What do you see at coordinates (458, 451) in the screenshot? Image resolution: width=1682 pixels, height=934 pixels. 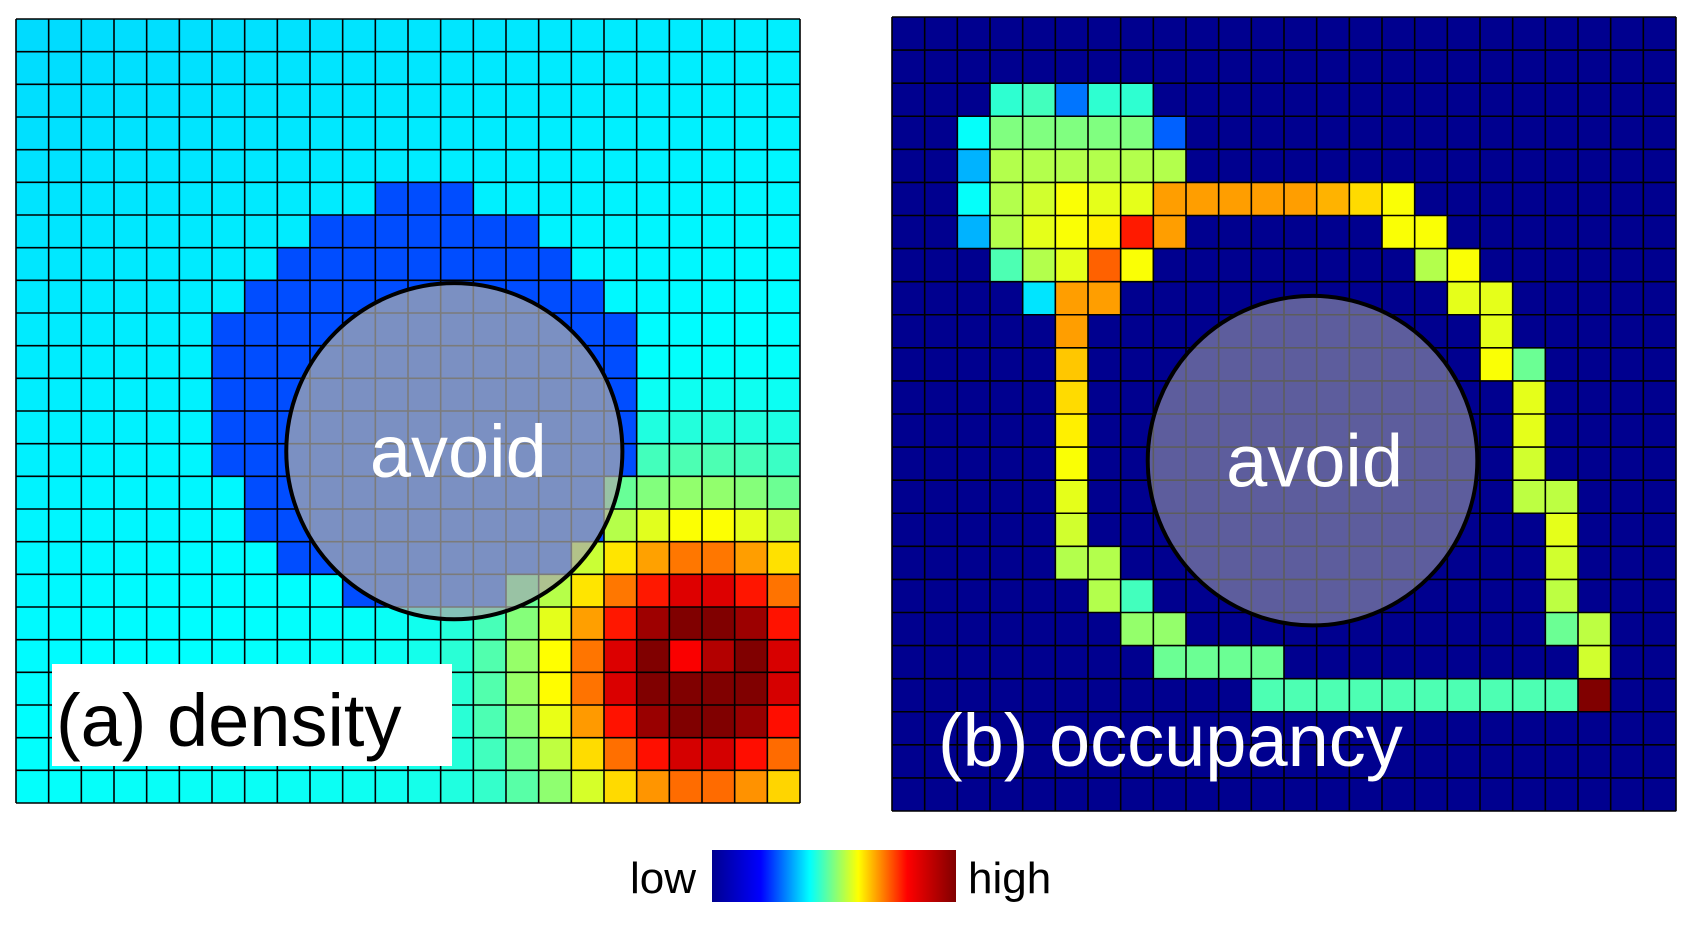 I see `density-avoid-label: avoid` at bounding box center [458, 451].